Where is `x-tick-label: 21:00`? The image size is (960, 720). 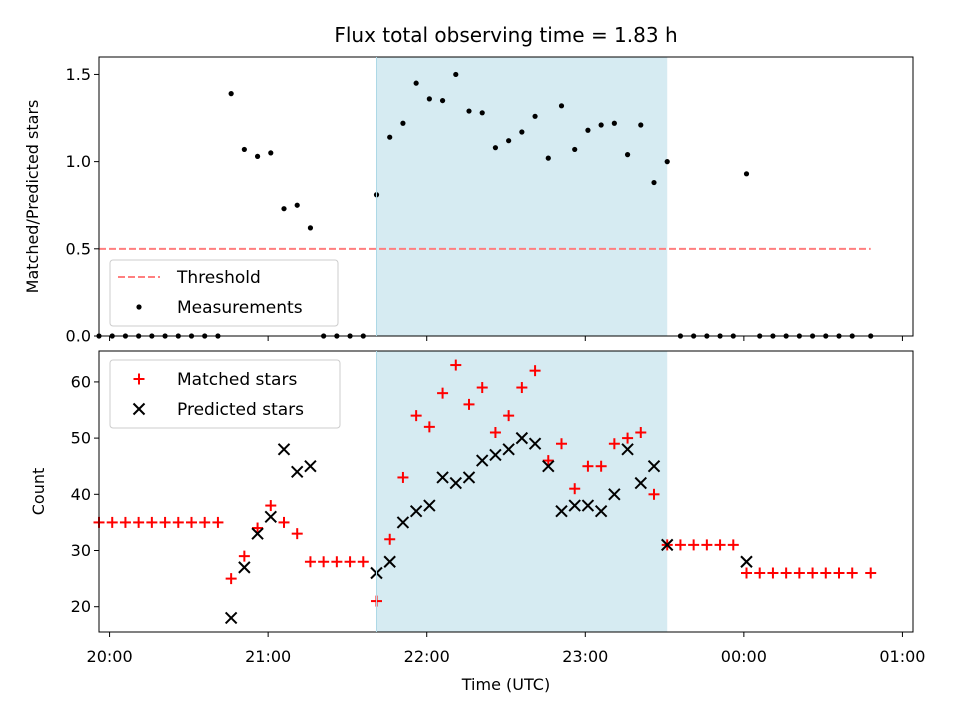
x-tick-label: 21:00 is located at coordinates (268, 656).